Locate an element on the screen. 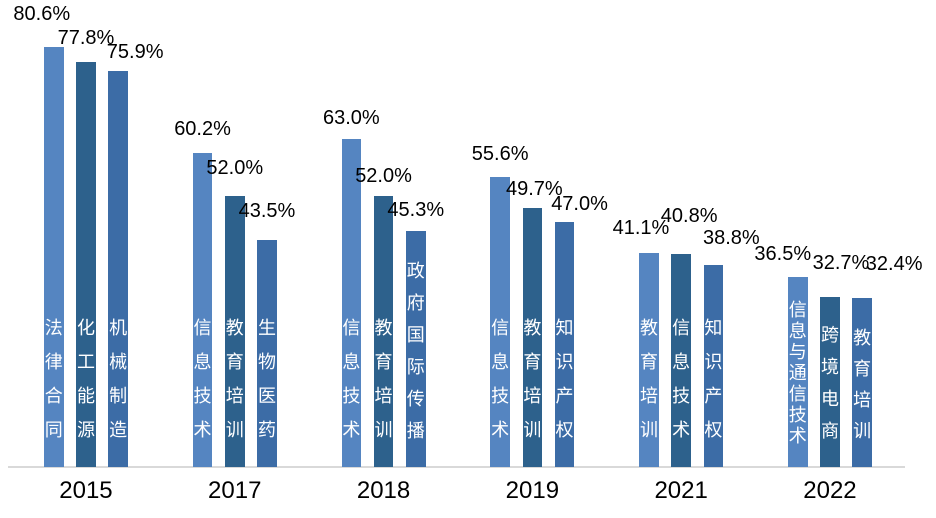  category-char: 与 is located at coordinates (797, 351).